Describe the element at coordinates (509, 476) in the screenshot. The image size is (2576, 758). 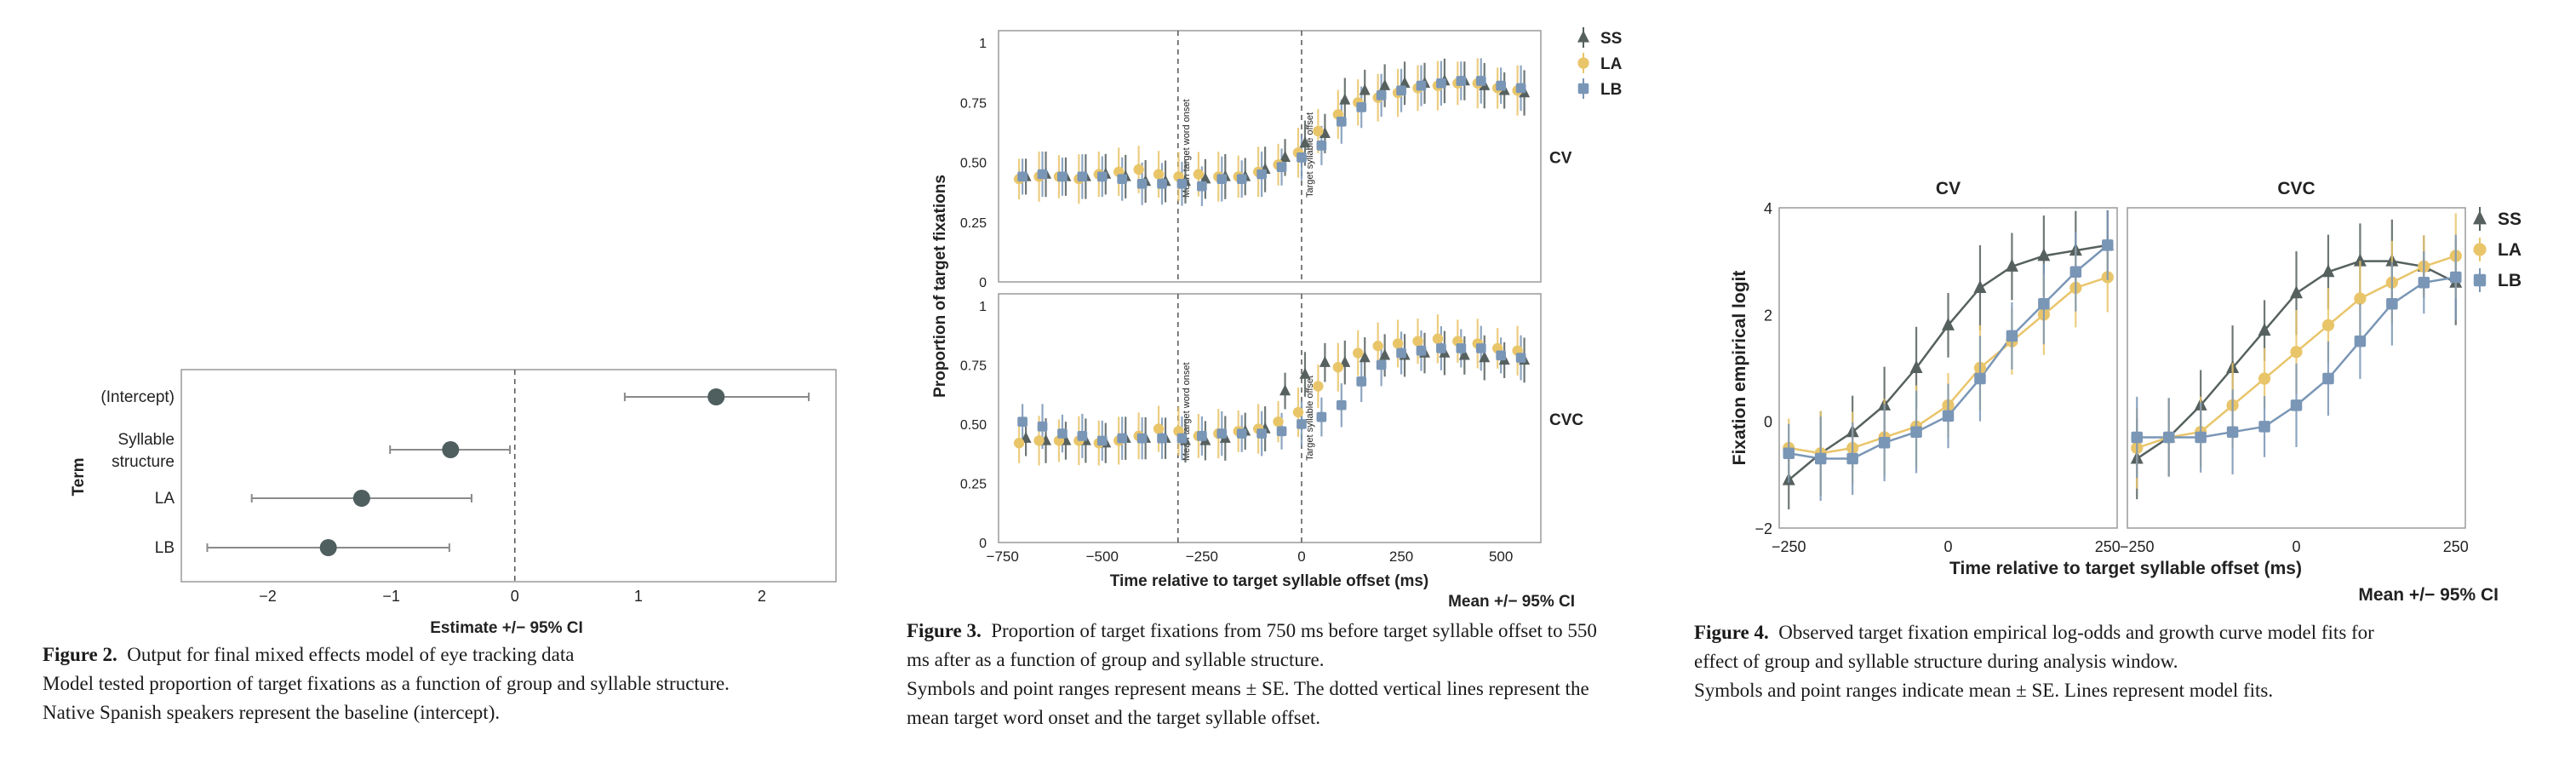
I see `fig2-plot-frame` at that location.